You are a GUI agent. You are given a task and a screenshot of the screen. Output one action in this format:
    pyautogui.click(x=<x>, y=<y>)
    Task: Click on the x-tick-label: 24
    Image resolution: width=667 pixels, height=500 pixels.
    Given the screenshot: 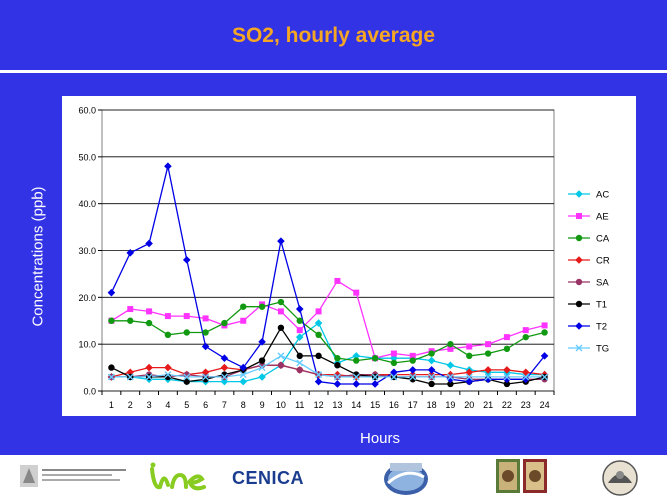 What is the action you would take?
    pyautogui.click(x=545, y=405)
    